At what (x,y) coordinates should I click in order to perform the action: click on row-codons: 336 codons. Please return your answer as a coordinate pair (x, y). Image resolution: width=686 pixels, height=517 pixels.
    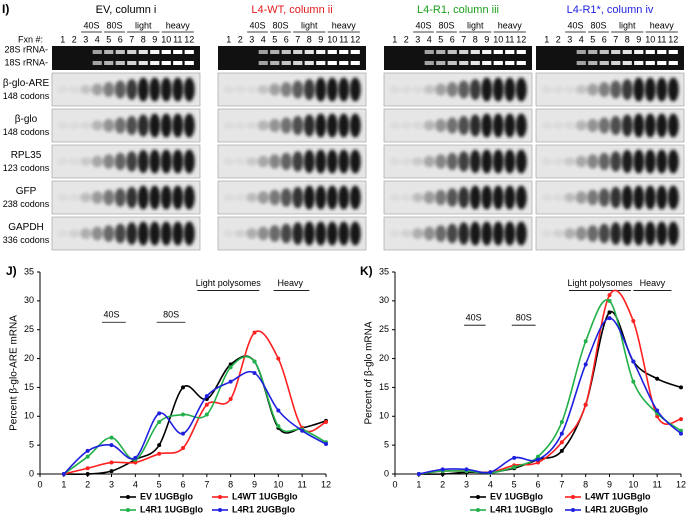
    Looking at the image, I should click on (26, 240).